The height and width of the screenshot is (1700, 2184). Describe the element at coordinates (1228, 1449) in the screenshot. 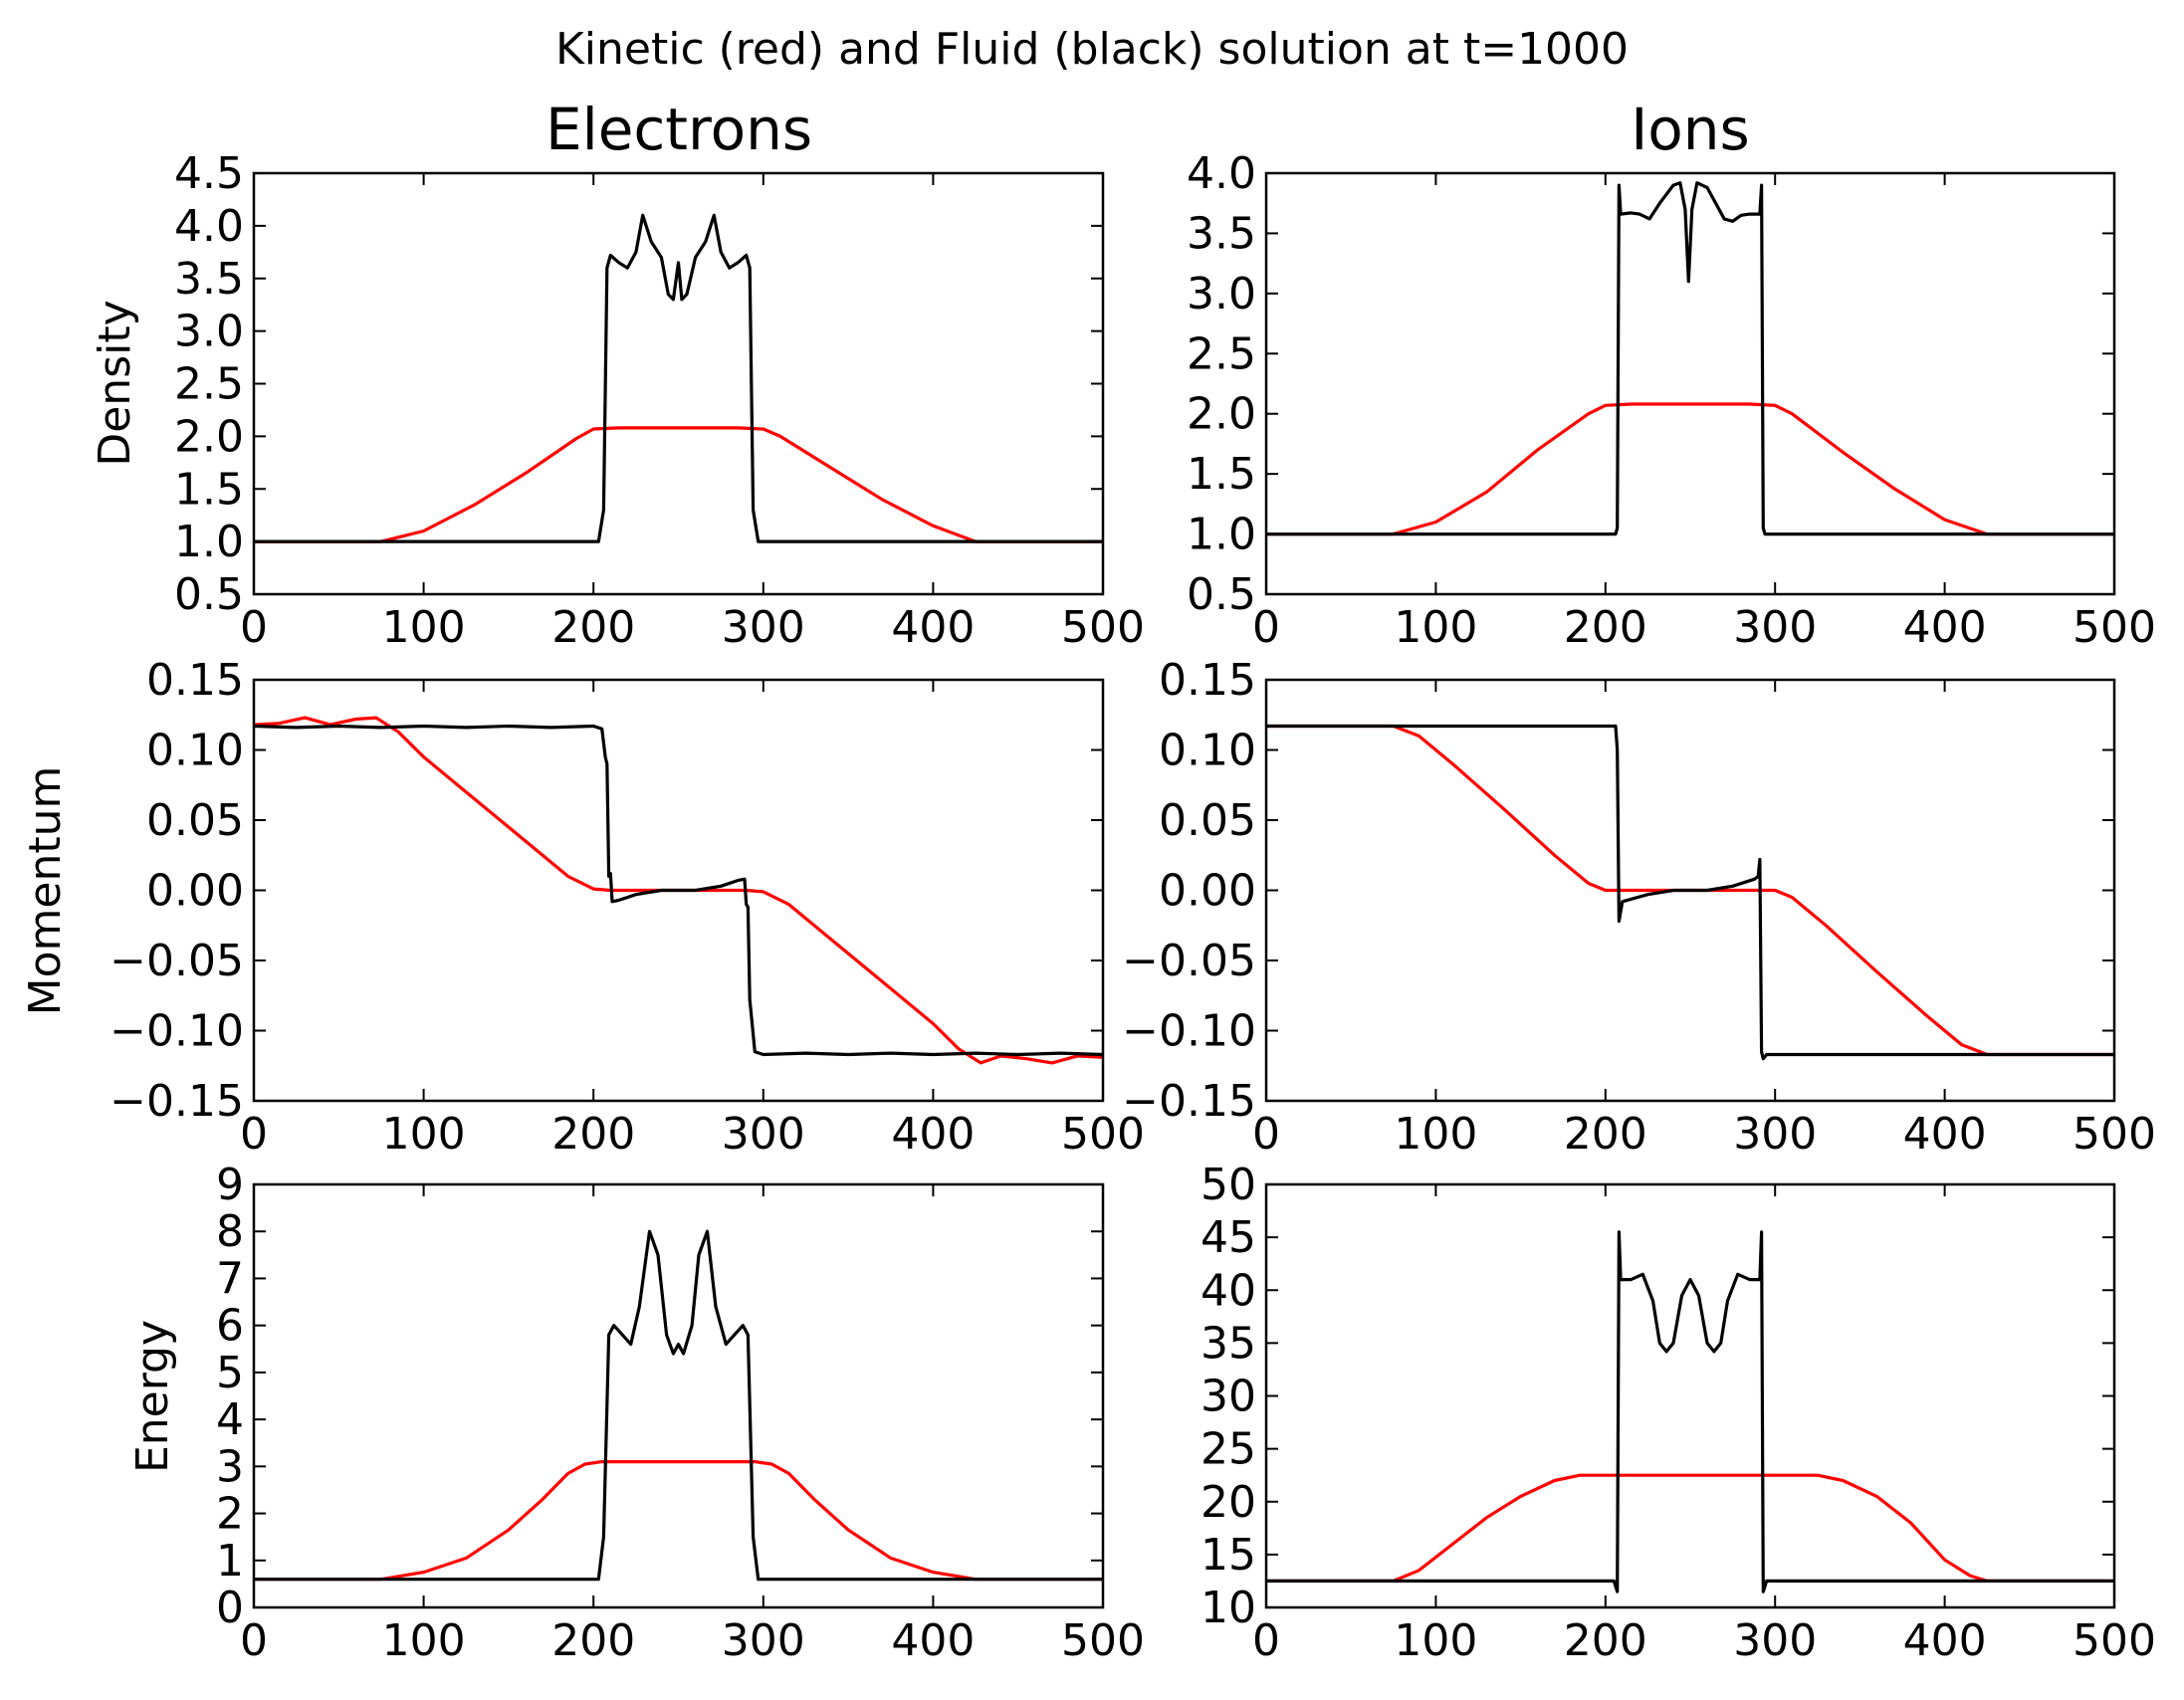

I see `y-tick-label: 25` at that location.